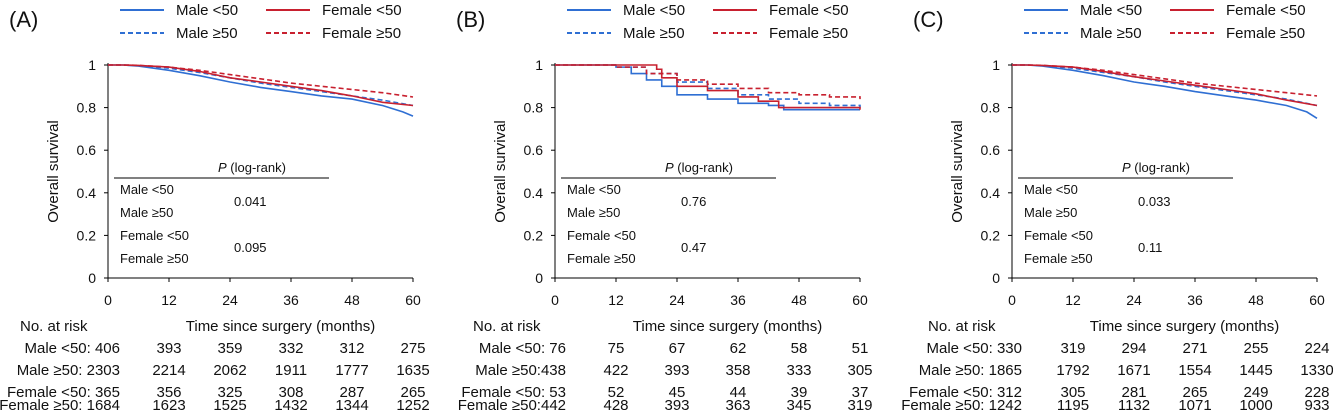  Describe the element at coordinates (512, 405) in the screenshot. I see `risk-label: Female ≥50:442` at that location.